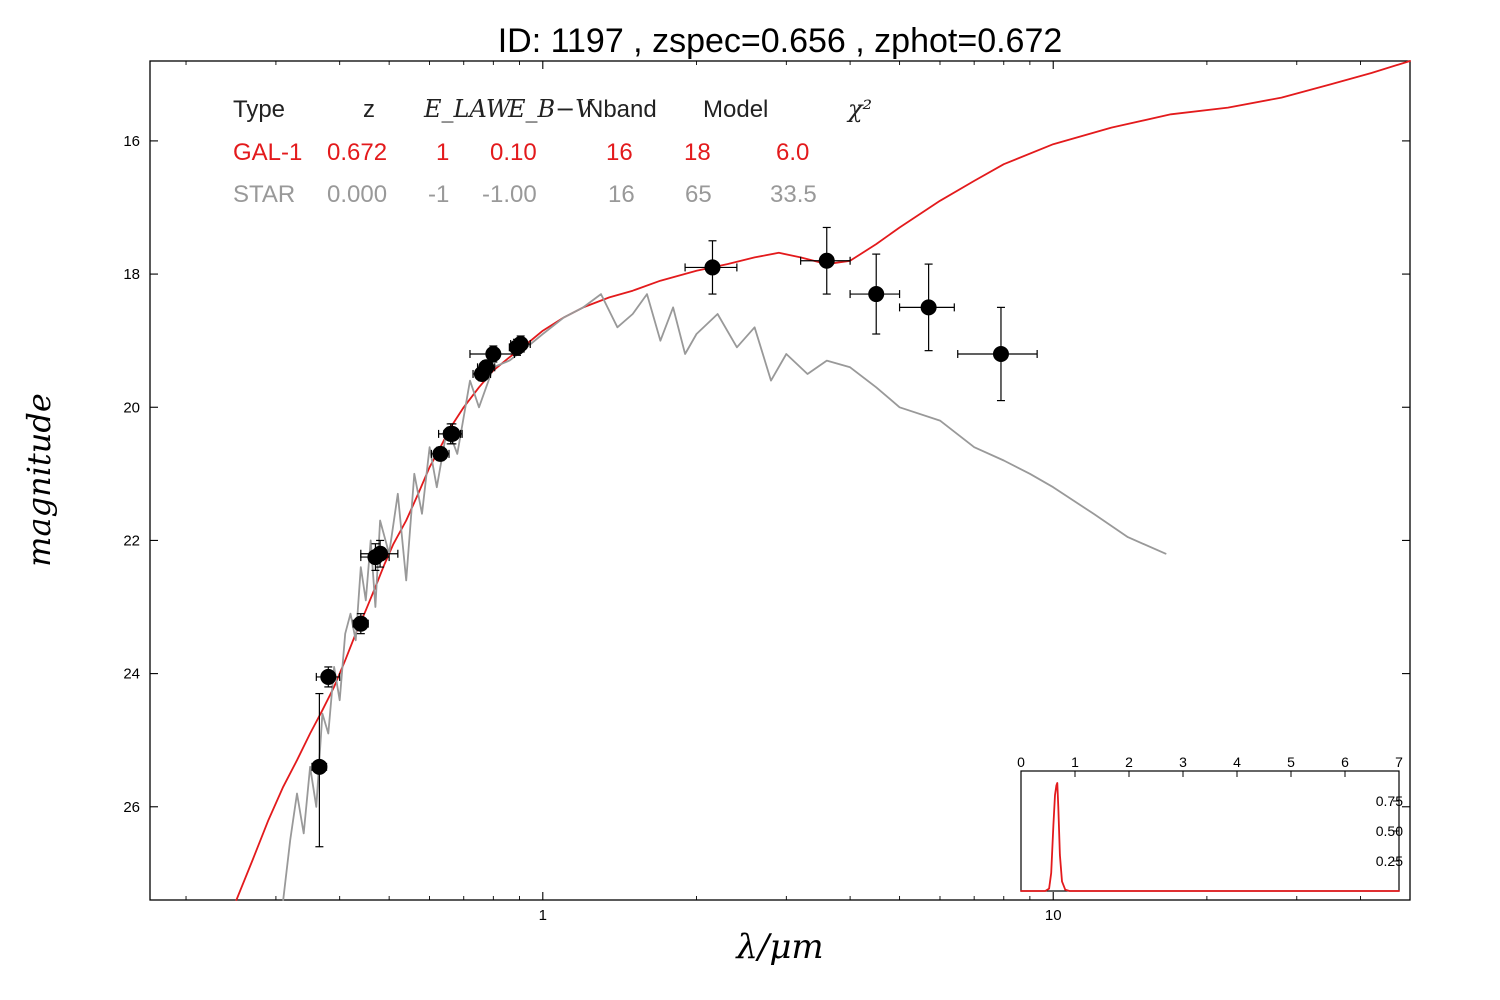  What do you see at coordinates (1237, 762) in the screenshot?
I see `inset-x-tick-label: 4` at bounding box center [1237, 762].